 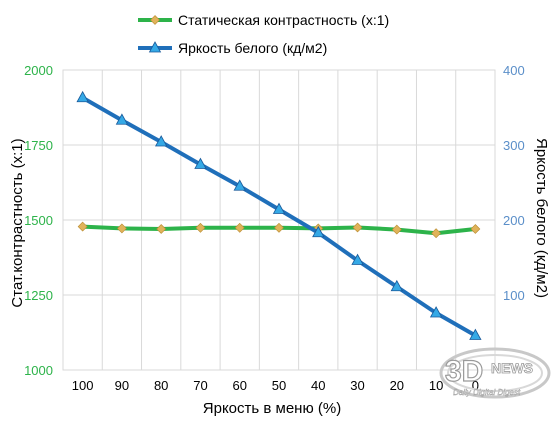 I want to click on 3dnews-logo: 3D NEWS Daily Digital Digest, so click(x=495, y=373).